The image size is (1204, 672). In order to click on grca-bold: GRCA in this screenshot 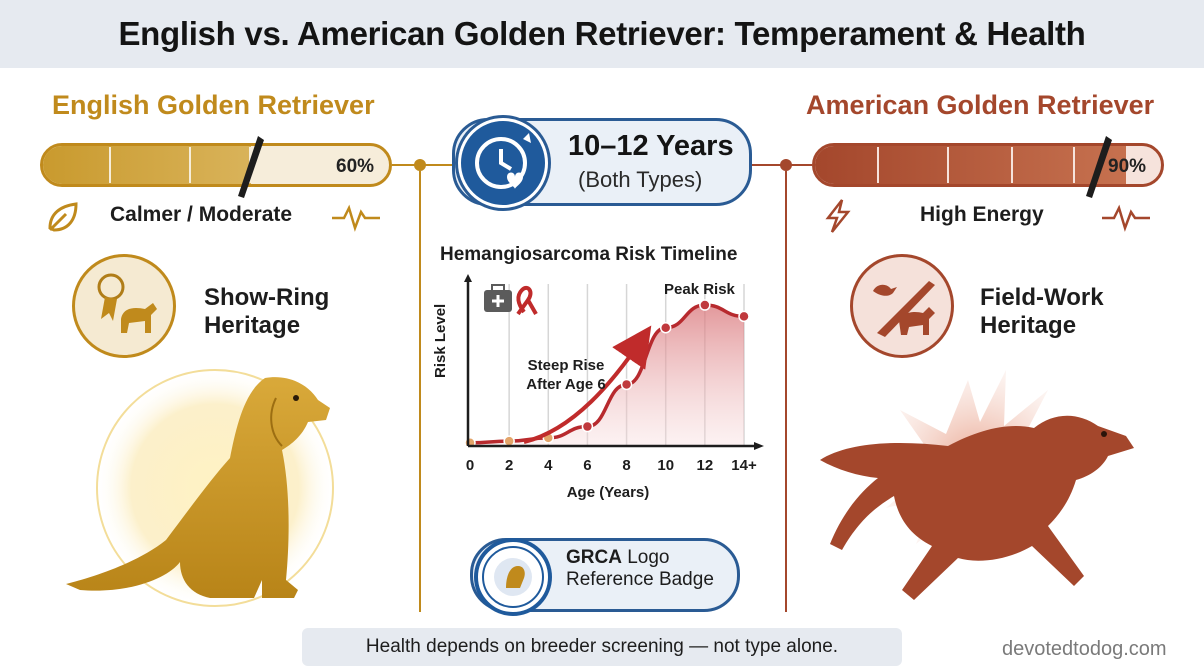, I will do `click(594, 557)`.